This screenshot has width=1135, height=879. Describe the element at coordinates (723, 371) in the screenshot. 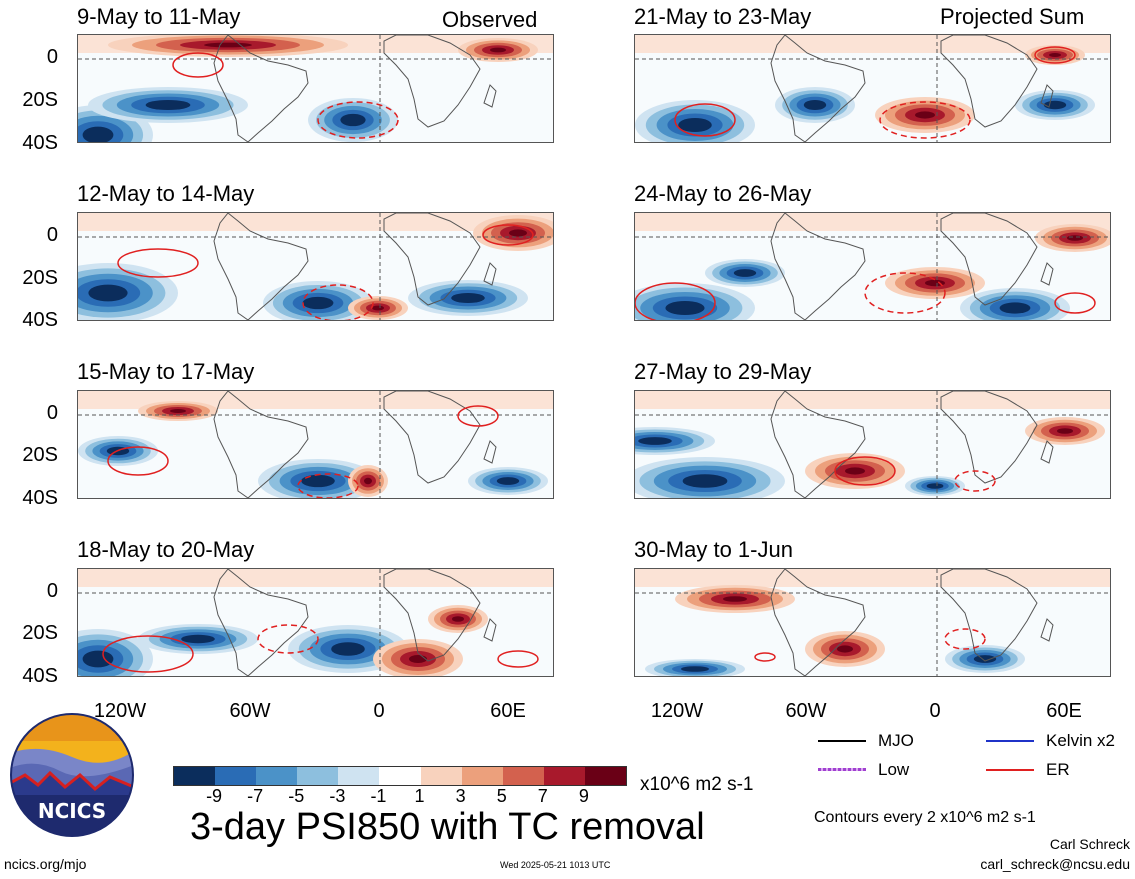

I see `right-panel-title-3: 27-May to 29-May` at that location.